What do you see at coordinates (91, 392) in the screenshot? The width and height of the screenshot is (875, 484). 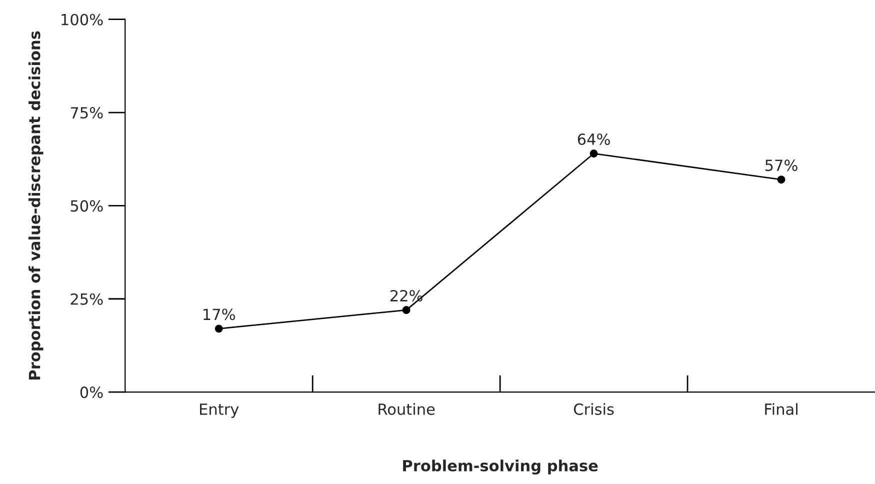 I see `y-tick-label: 0%` at bounding box center [91, 392].